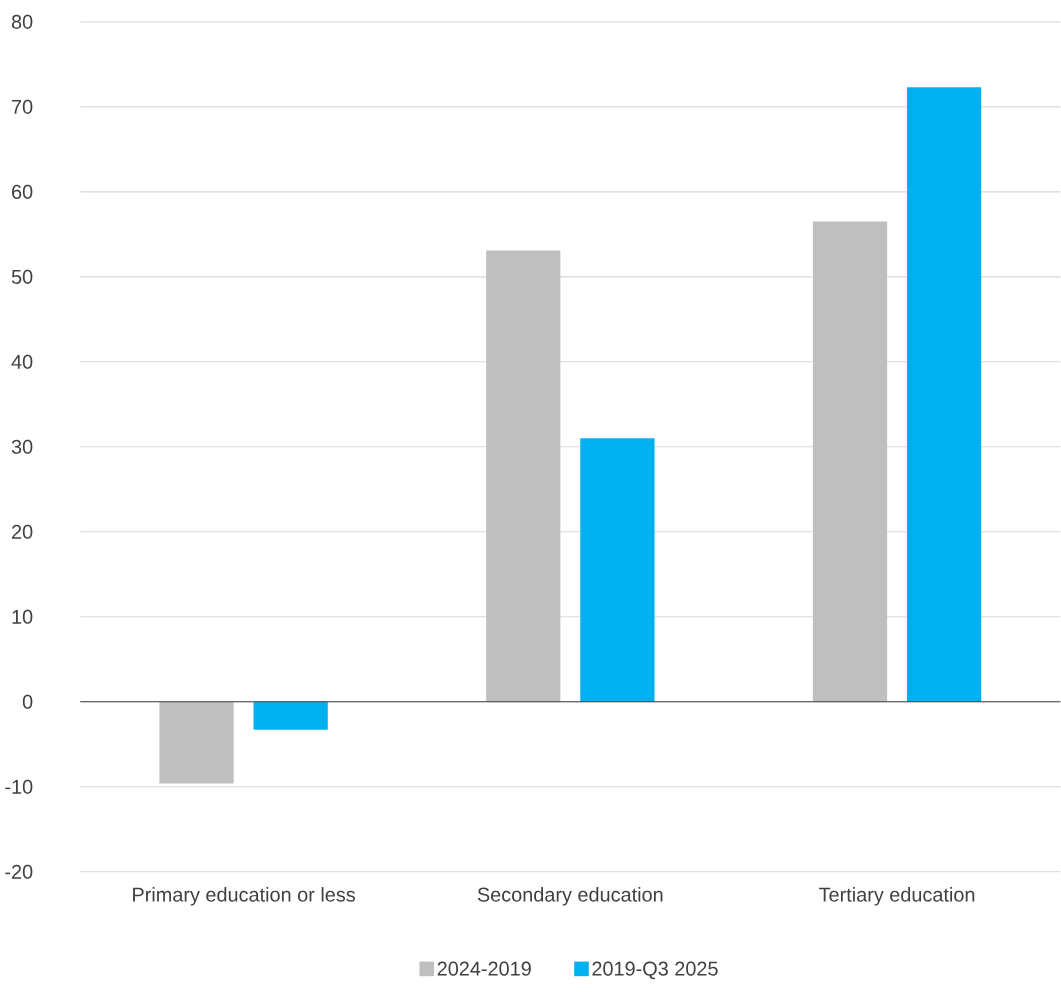 The height and width of the screenshot is (995, 1061). I want to click on y-tick-label: 50, so click(22, 276).